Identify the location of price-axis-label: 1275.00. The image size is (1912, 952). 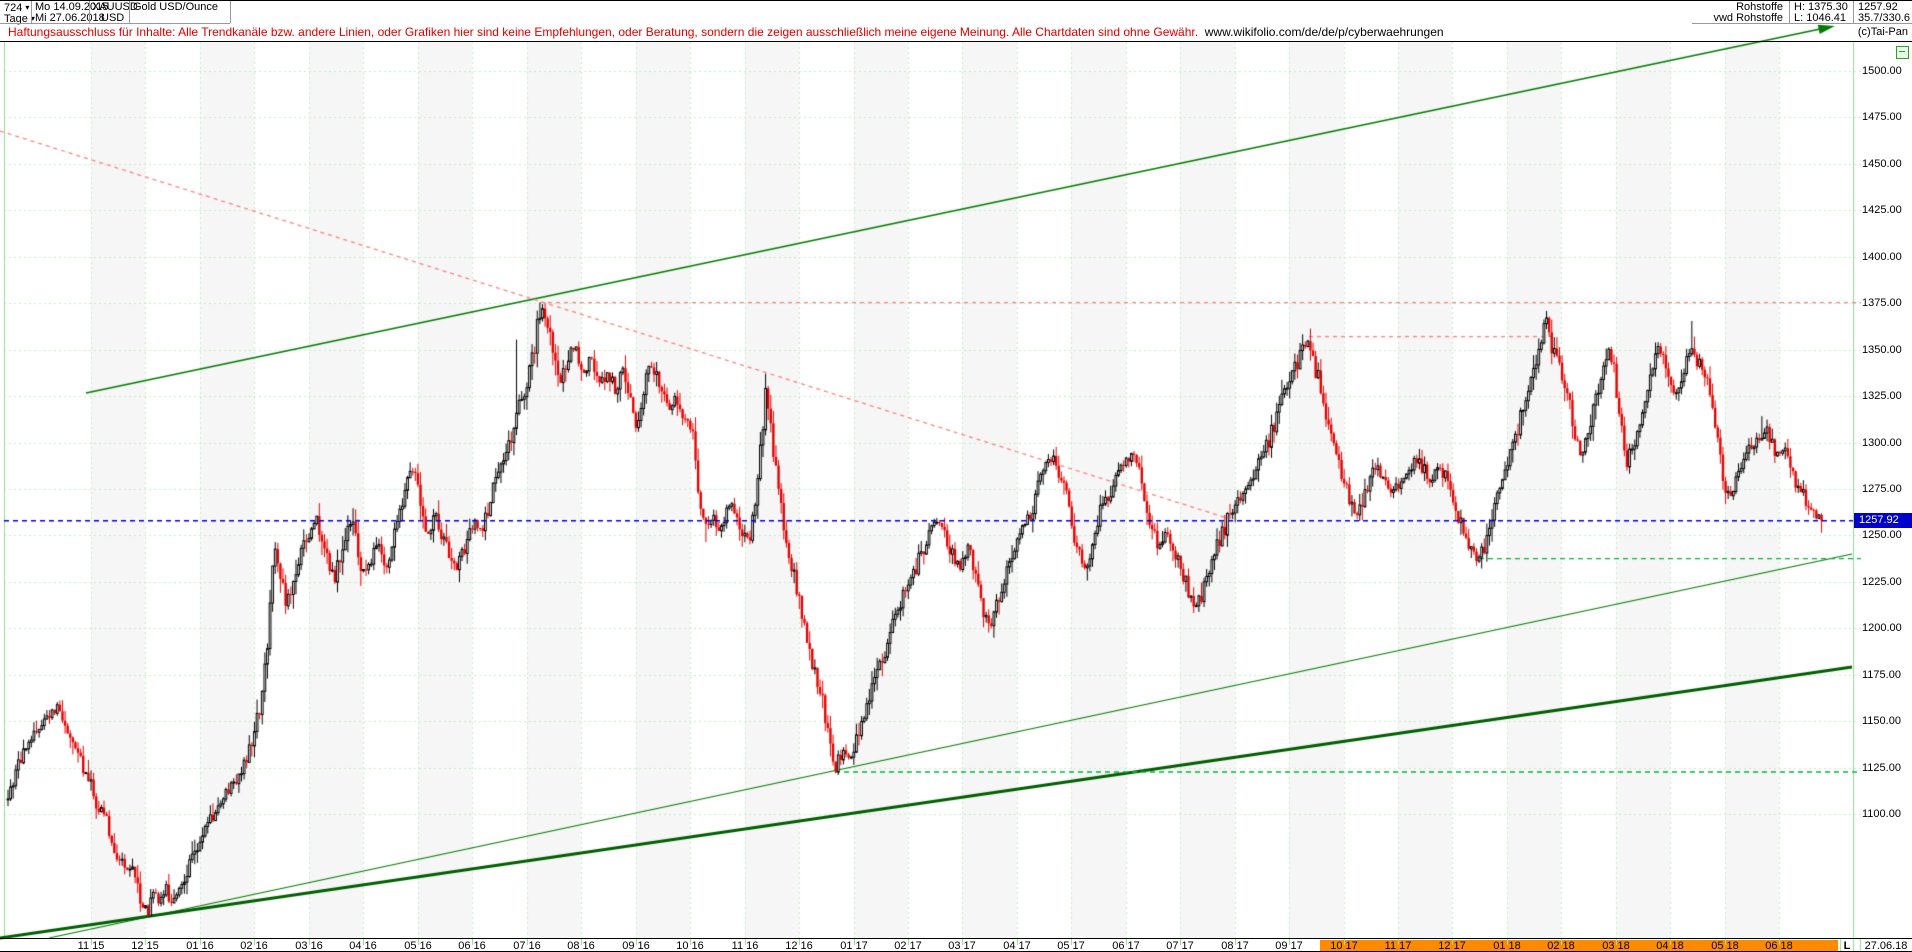
(1882, 489).